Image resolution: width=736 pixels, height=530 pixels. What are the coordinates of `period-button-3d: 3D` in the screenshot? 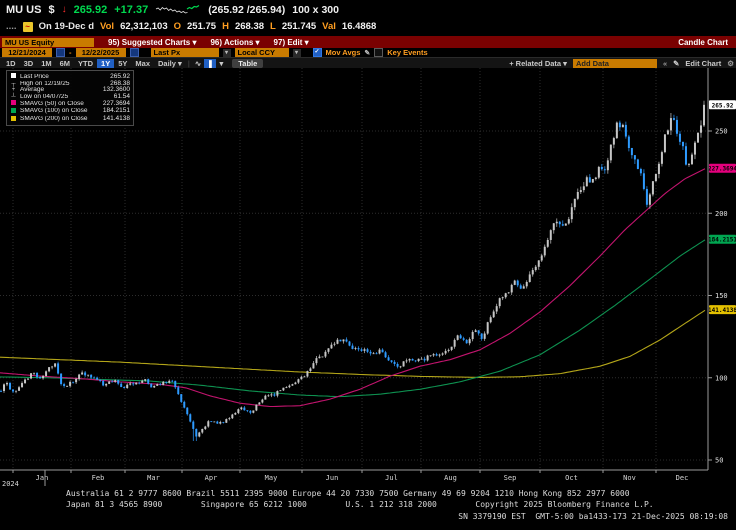 It's located at (28, 63).